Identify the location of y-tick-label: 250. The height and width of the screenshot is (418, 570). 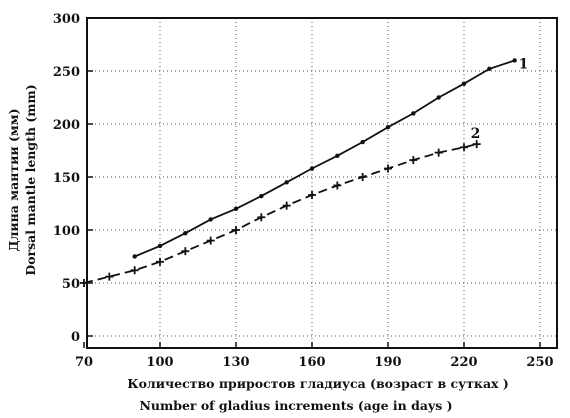
(66, 72).